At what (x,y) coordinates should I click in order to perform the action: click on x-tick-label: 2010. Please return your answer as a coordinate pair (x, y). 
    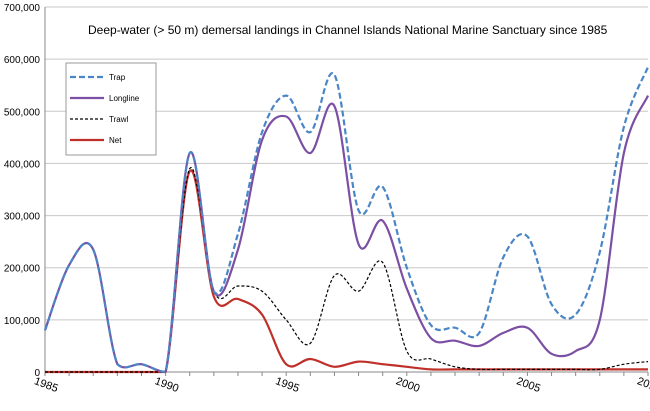
    Looking at the image, I should click on (642, 385).